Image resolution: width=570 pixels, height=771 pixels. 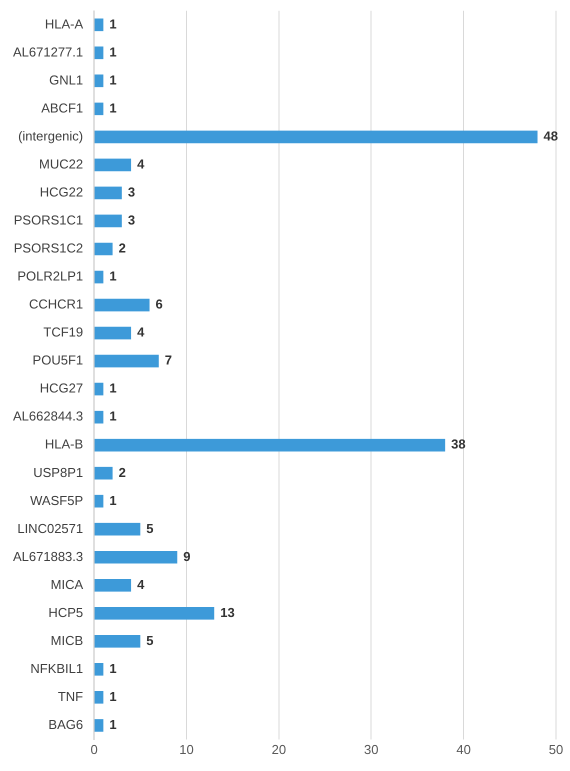 What do you see at coordinates (48, 556) in the screenshot?
I see `y-tick-label: AL671883.3` at bounding box center [48, 556].